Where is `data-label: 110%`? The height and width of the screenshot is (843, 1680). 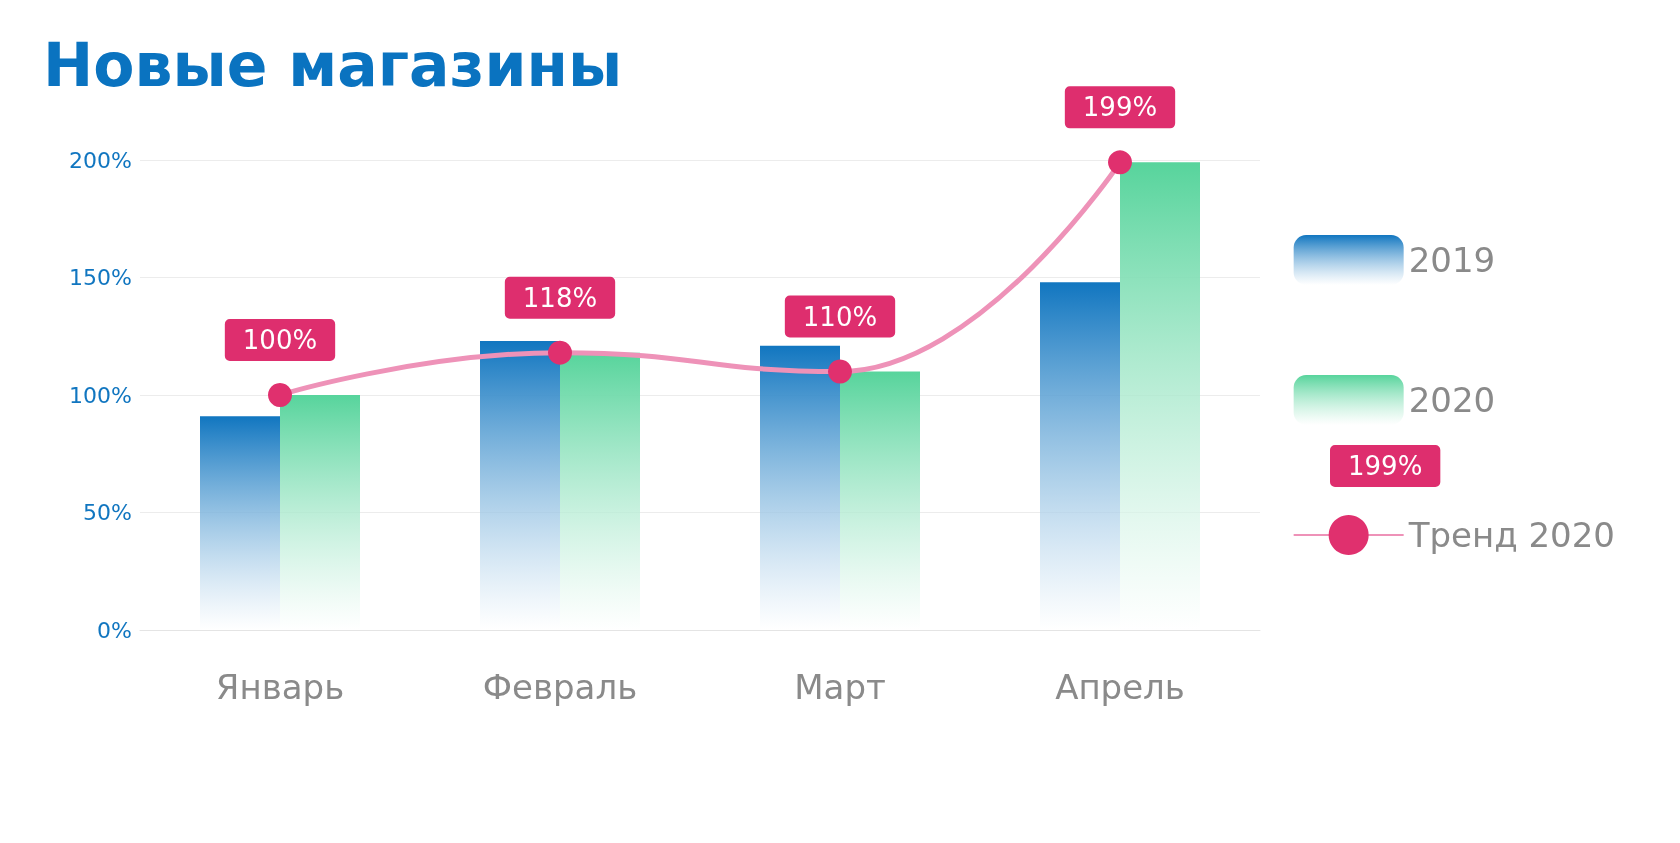 data-label: 110% is located at coordinates (840, 316).